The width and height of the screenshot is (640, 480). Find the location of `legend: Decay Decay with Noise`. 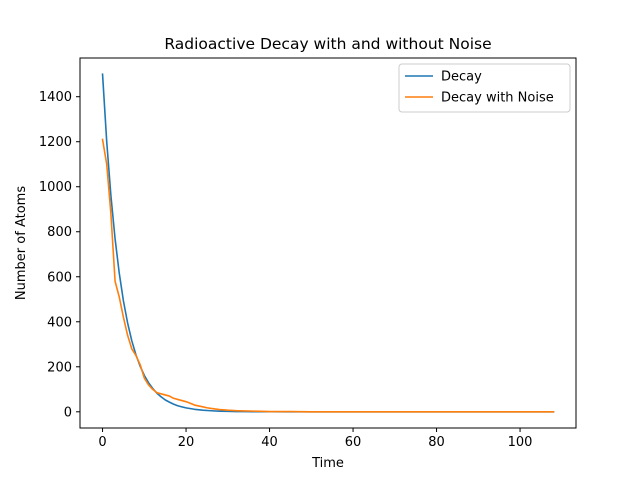

legend: Decay Decay with Noise is located at coordinates (484, 88).